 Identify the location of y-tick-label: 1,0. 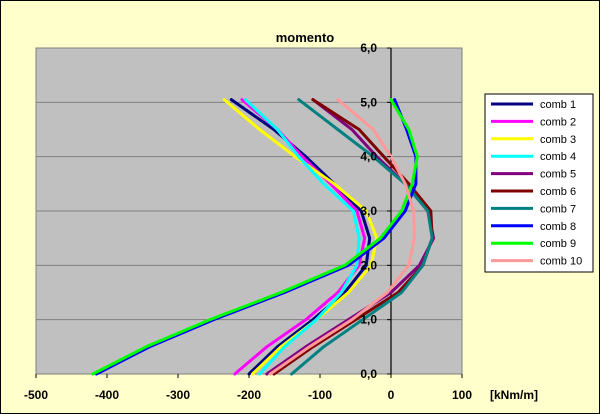
(368, 320).